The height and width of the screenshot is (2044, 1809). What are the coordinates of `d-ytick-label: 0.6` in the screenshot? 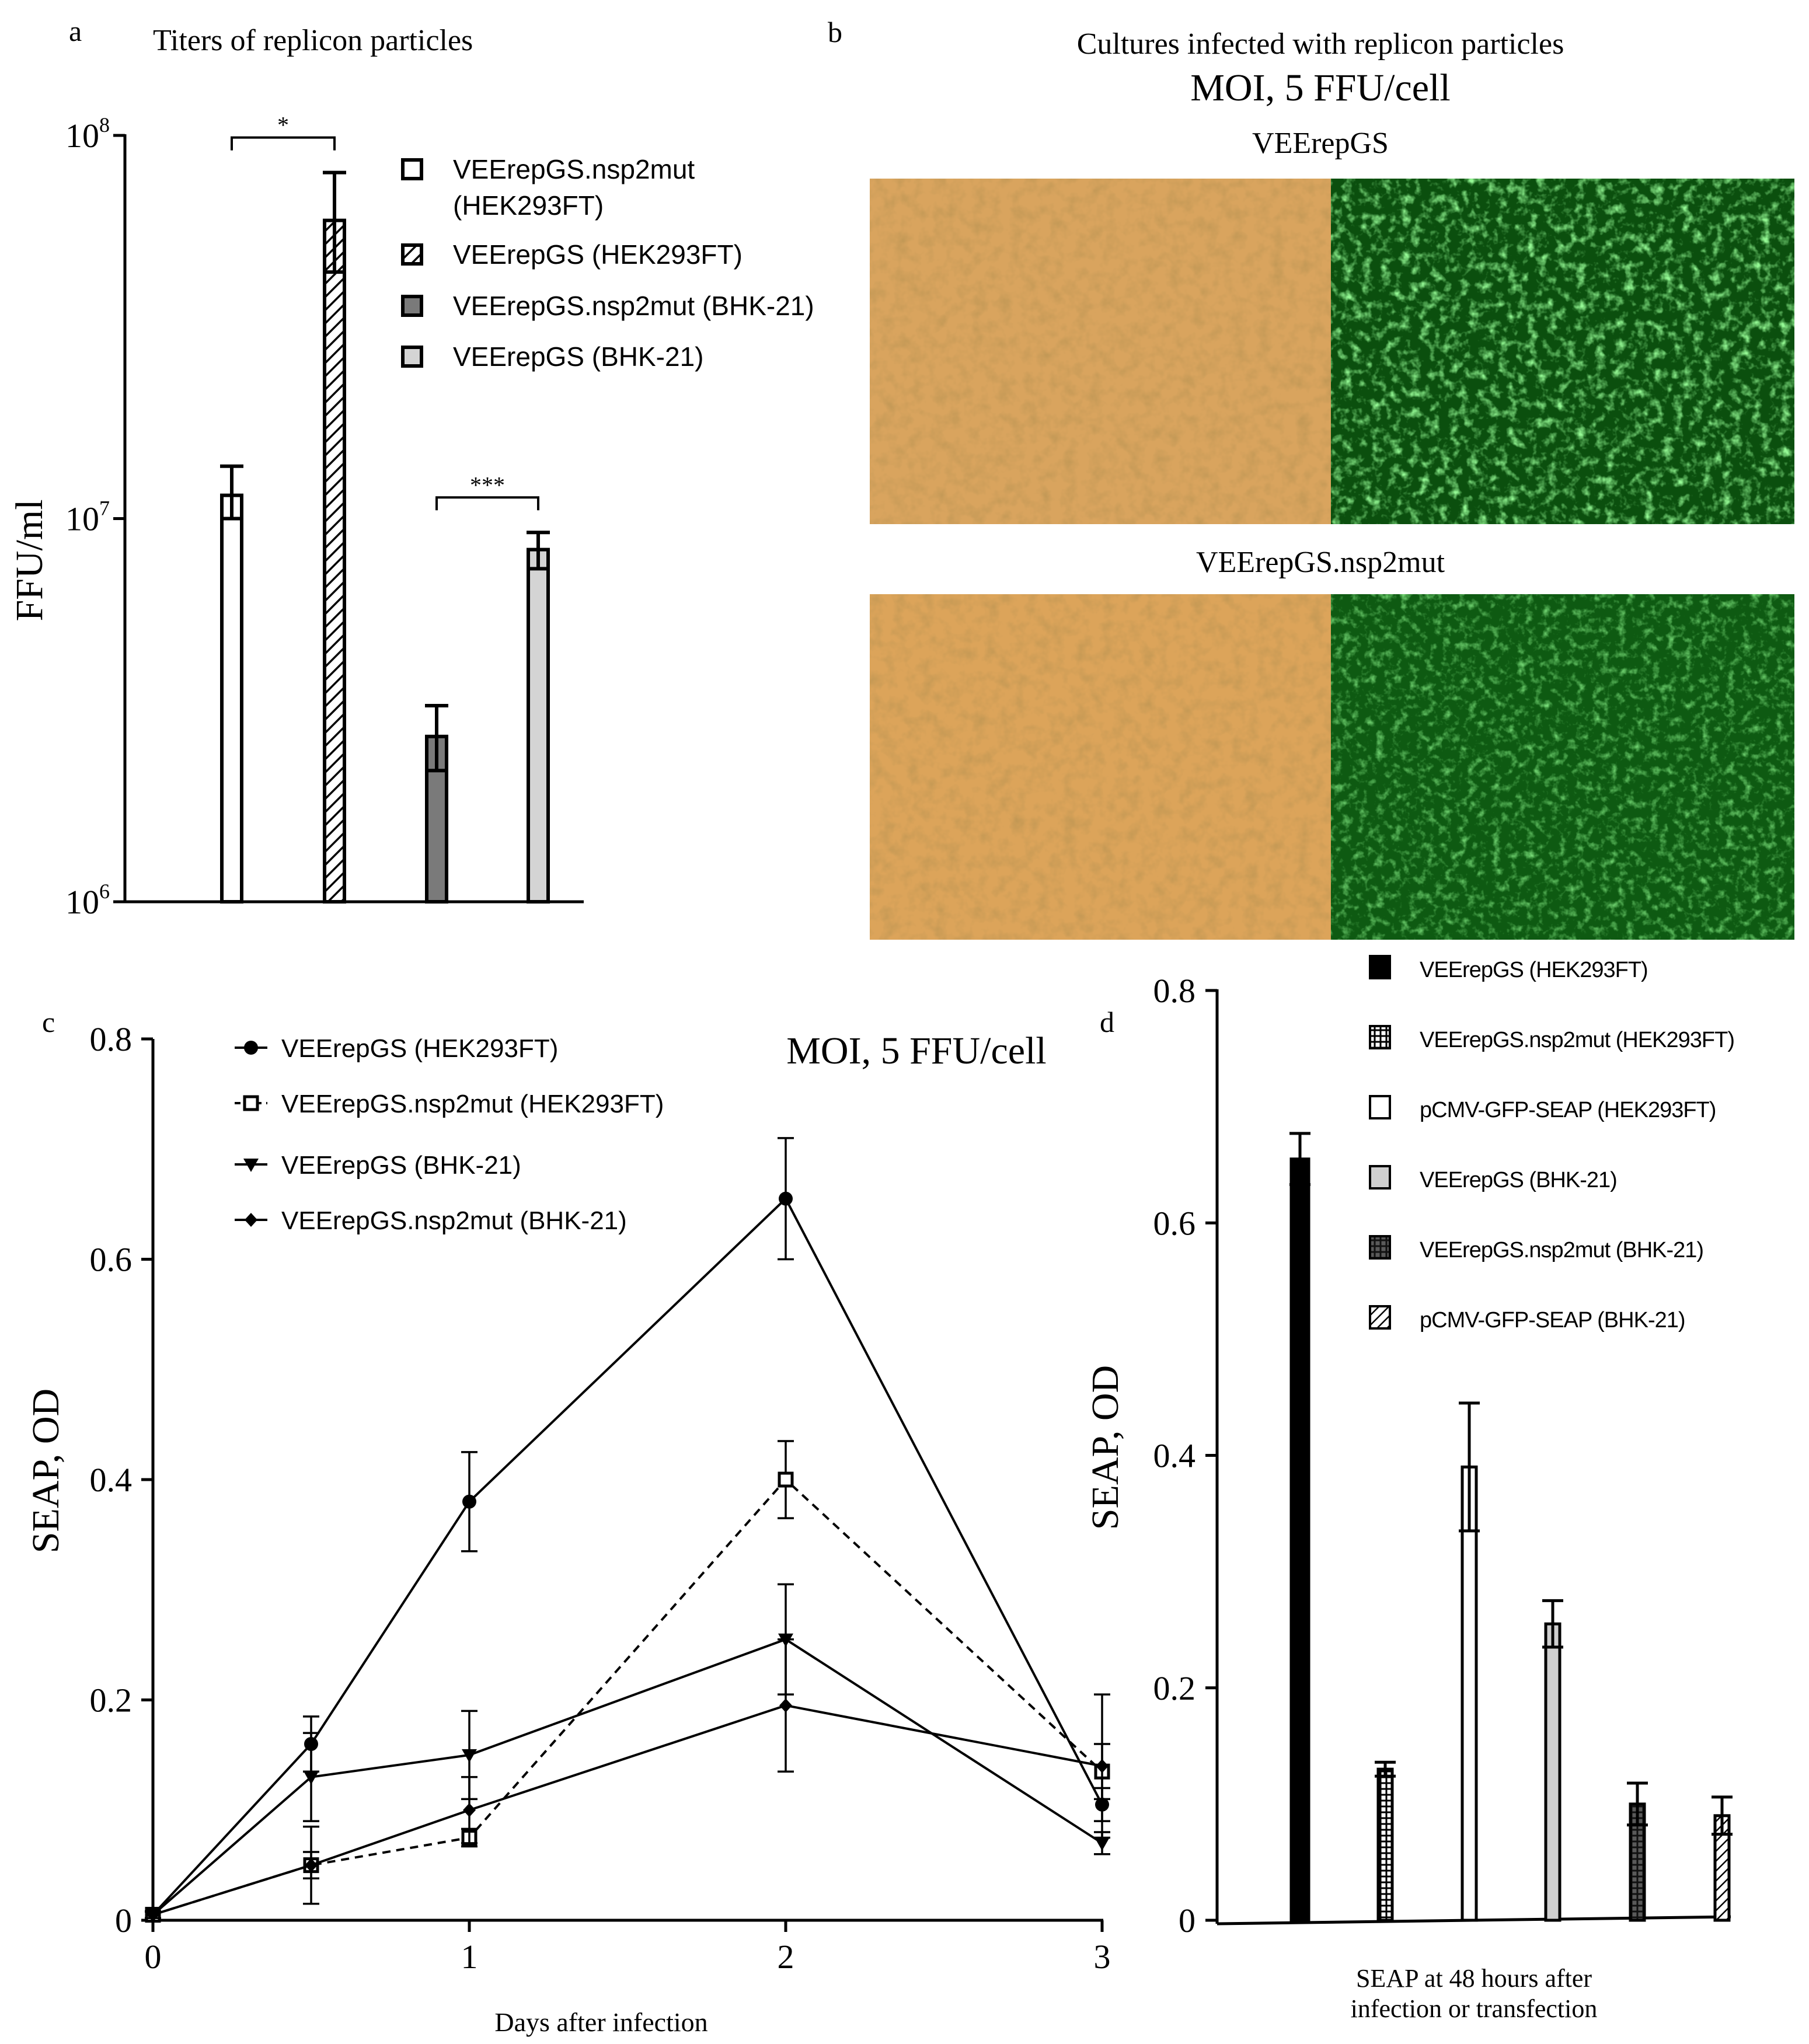 It's located at (1174, 1223).